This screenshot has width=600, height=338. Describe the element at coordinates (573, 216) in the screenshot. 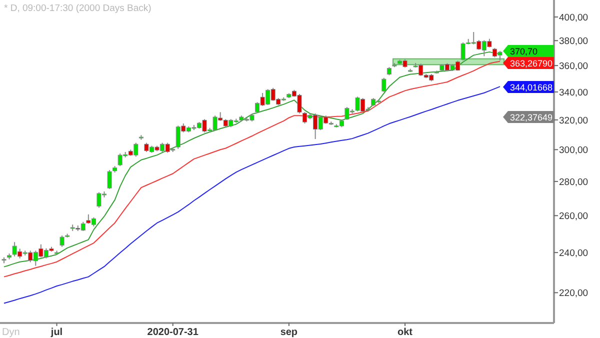

I see `y-tick-label: 260,00` at that location.